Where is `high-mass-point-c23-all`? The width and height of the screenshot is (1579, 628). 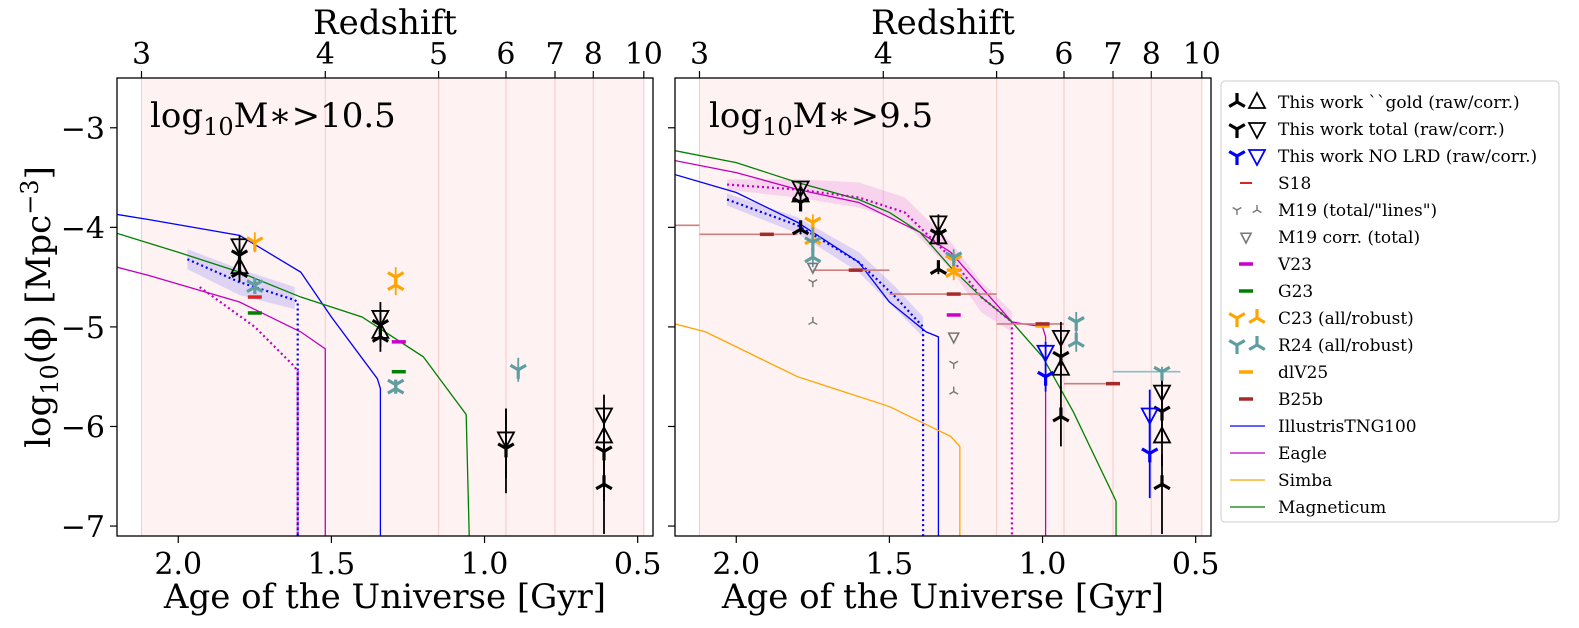 high-mass-point-c23-all is located at coordinates (255, 244).